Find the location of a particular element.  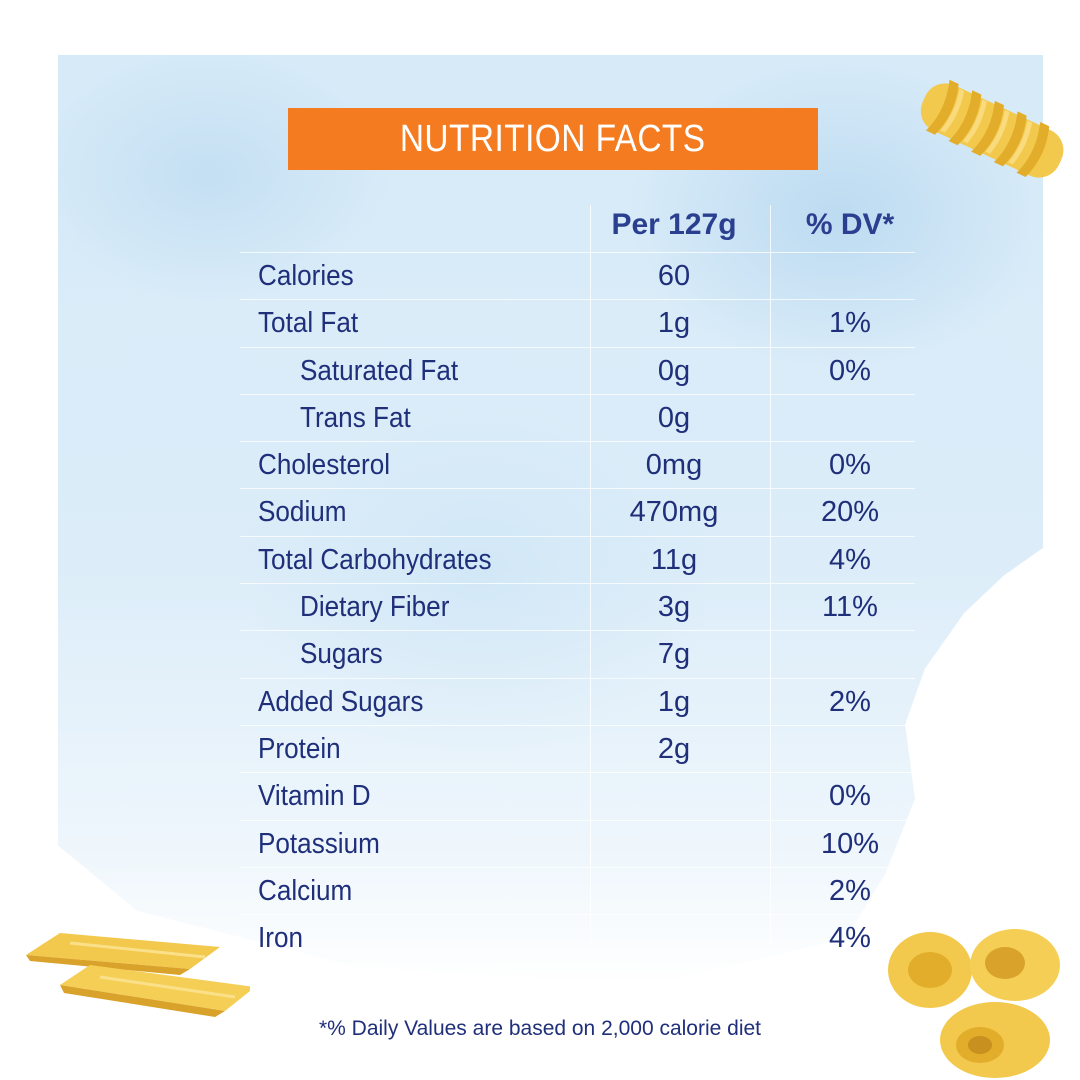

nutrient-daily-value: 20% is located at coordinates (850, 512).